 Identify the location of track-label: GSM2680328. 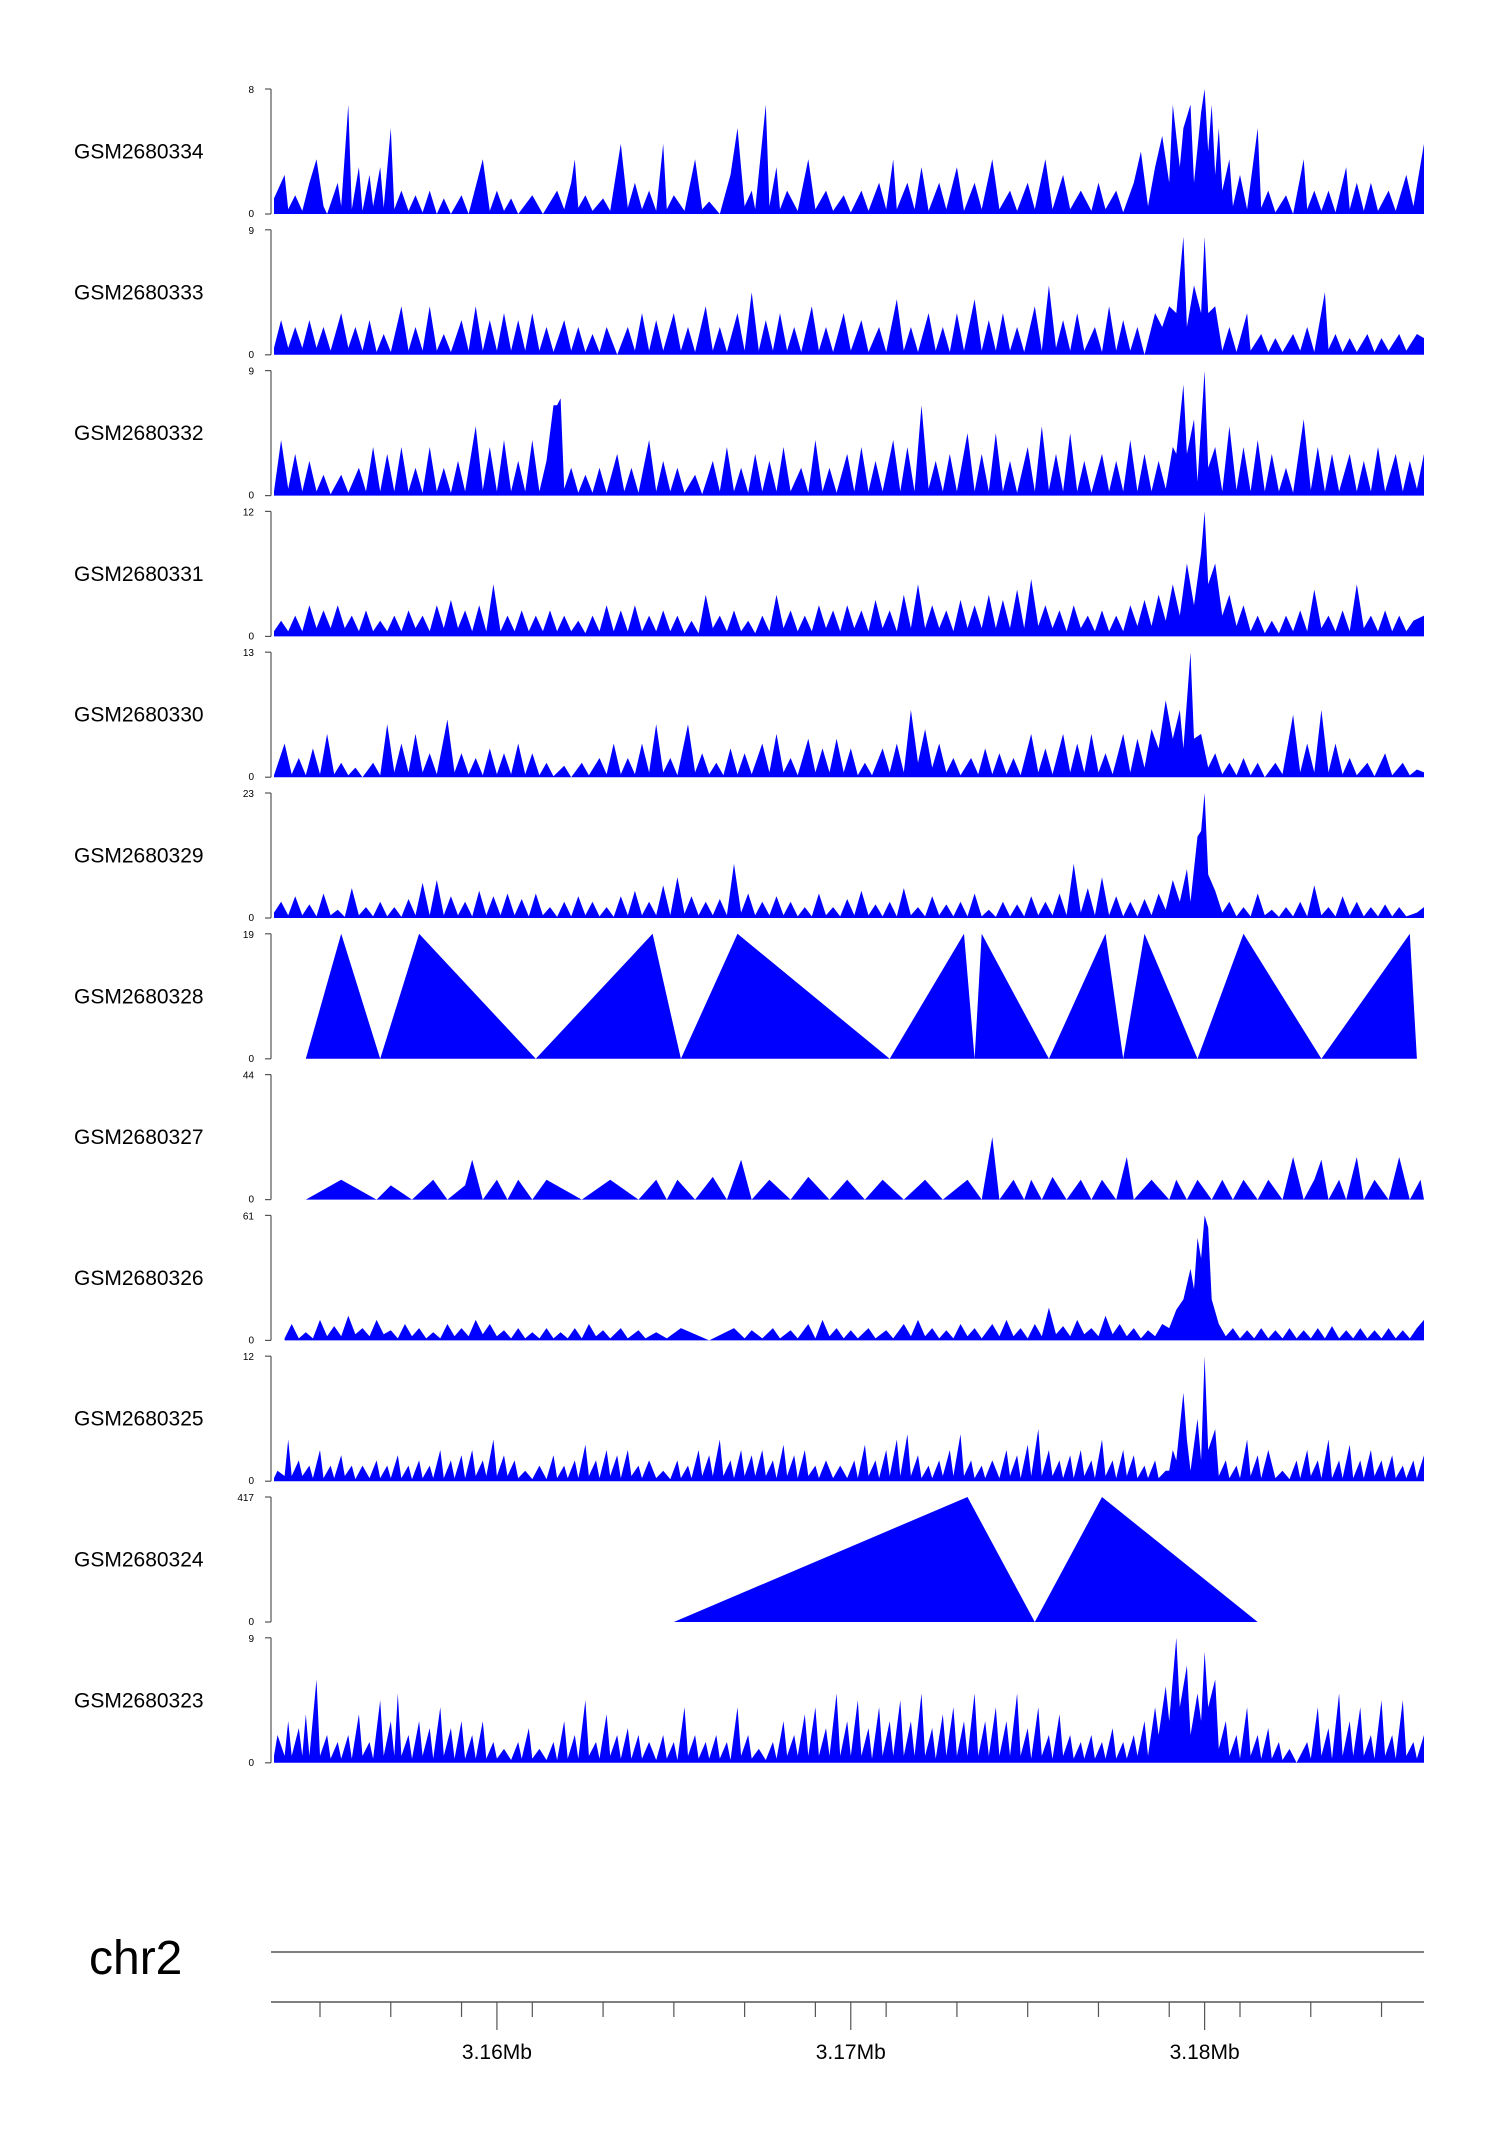
(139, 996).